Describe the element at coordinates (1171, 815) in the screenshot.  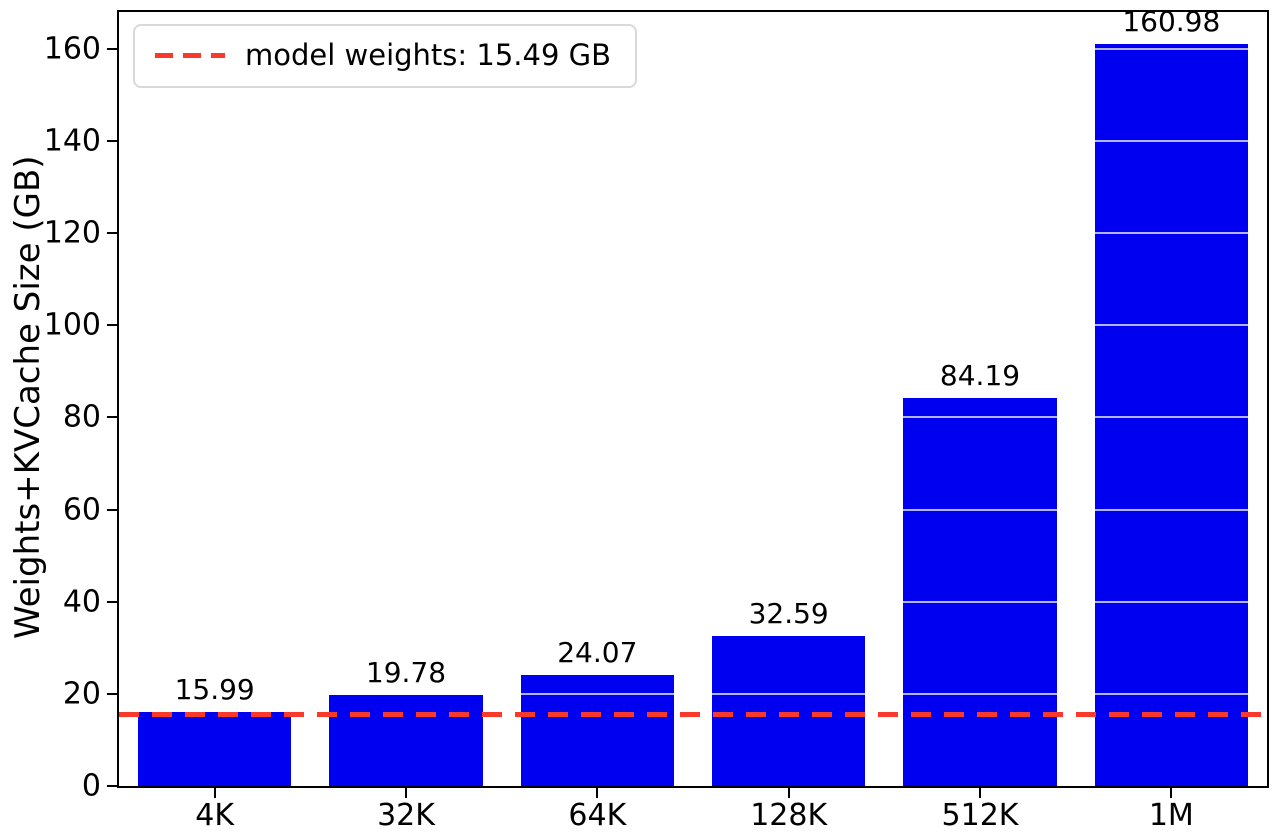
I see `x-tick-label: 1M` at that location.